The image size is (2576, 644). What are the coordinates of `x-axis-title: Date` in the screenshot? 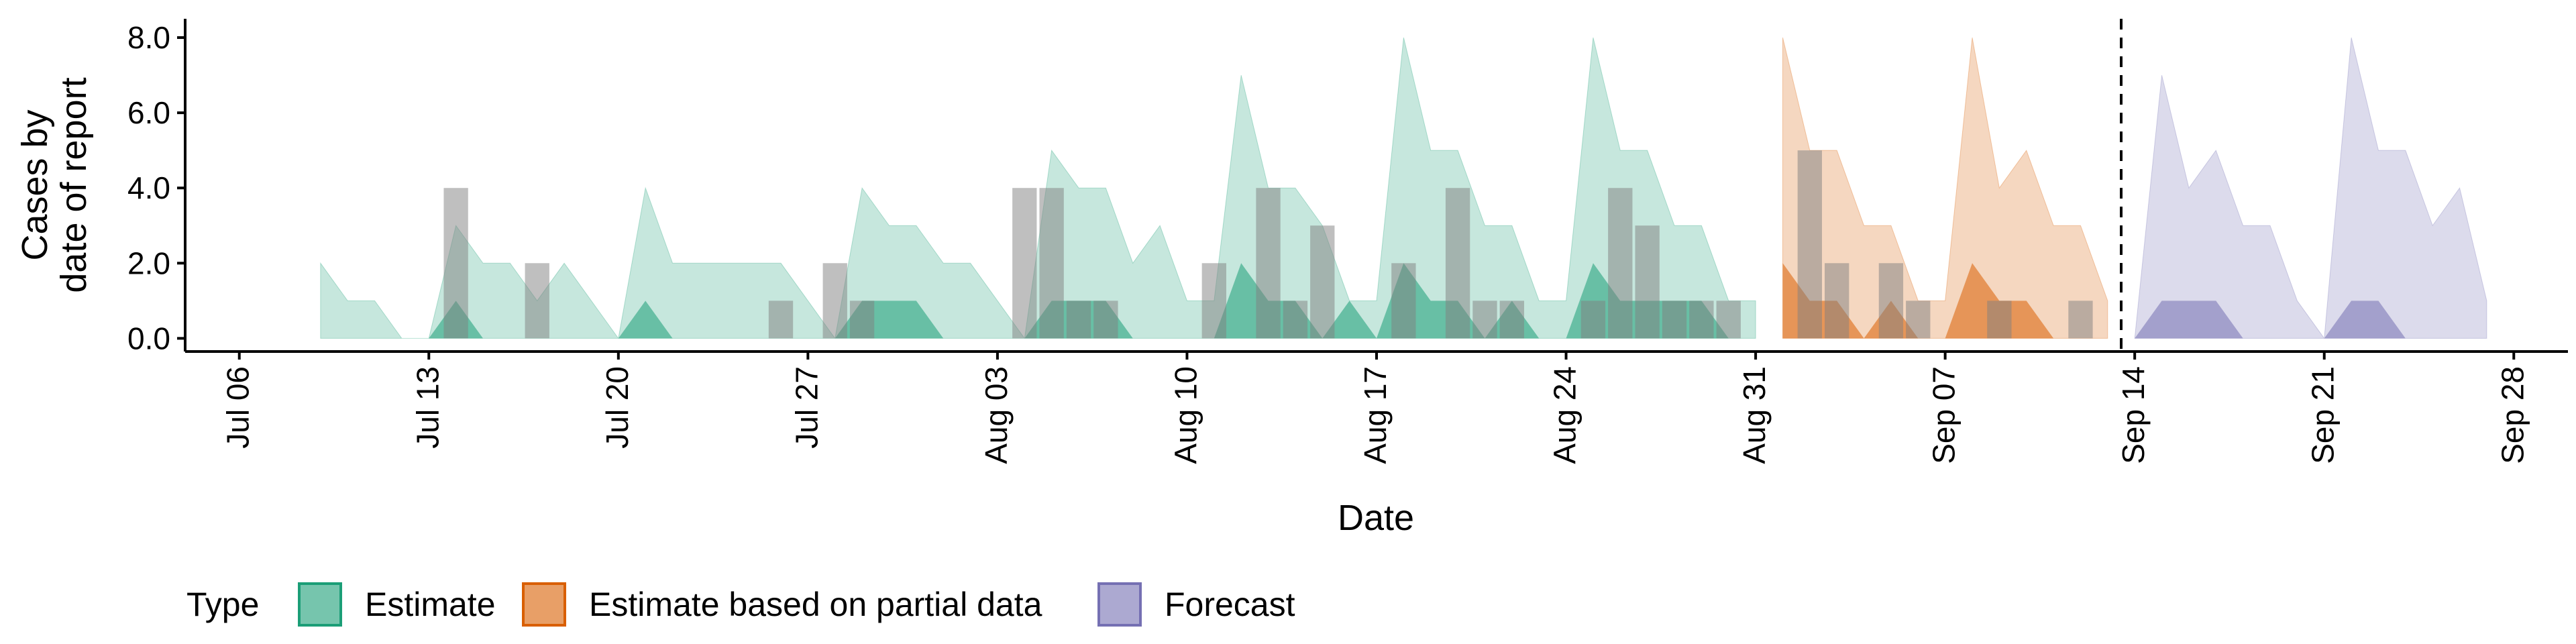 It's located at (1376, 518).